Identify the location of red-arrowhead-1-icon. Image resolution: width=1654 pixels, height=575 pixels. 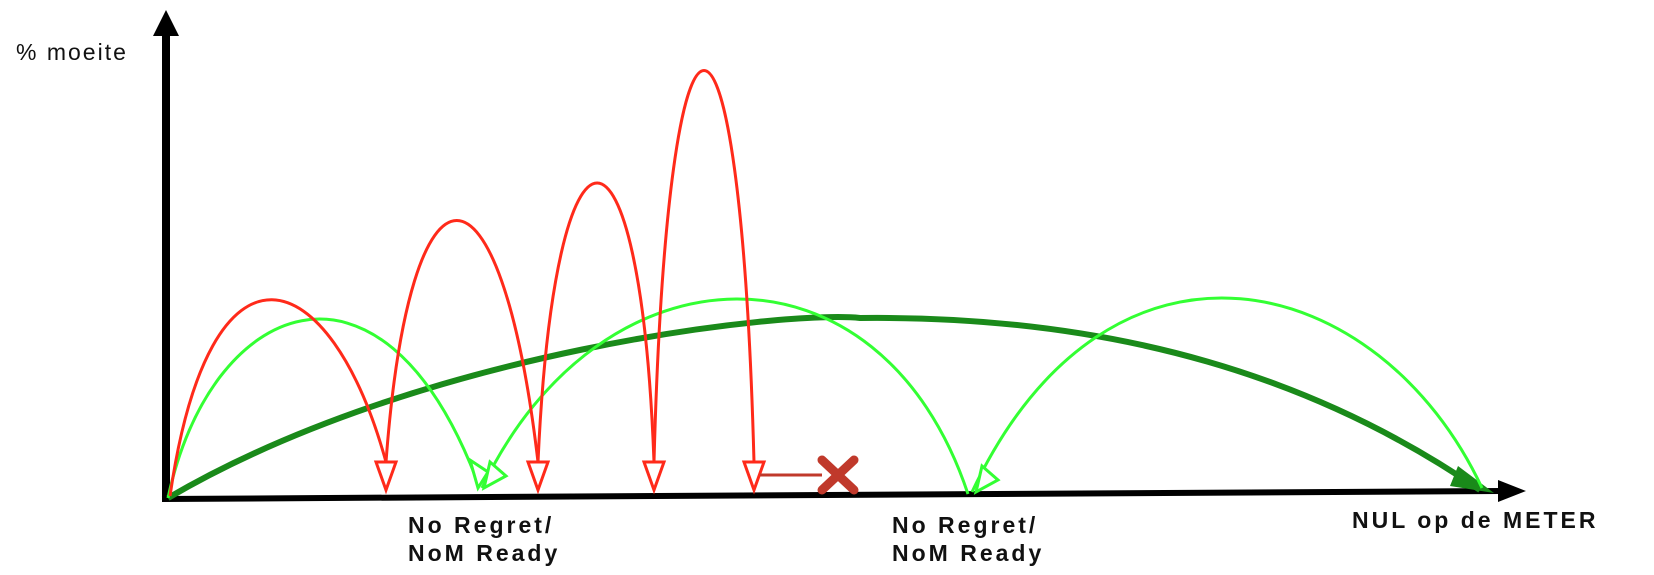
(386, 477).